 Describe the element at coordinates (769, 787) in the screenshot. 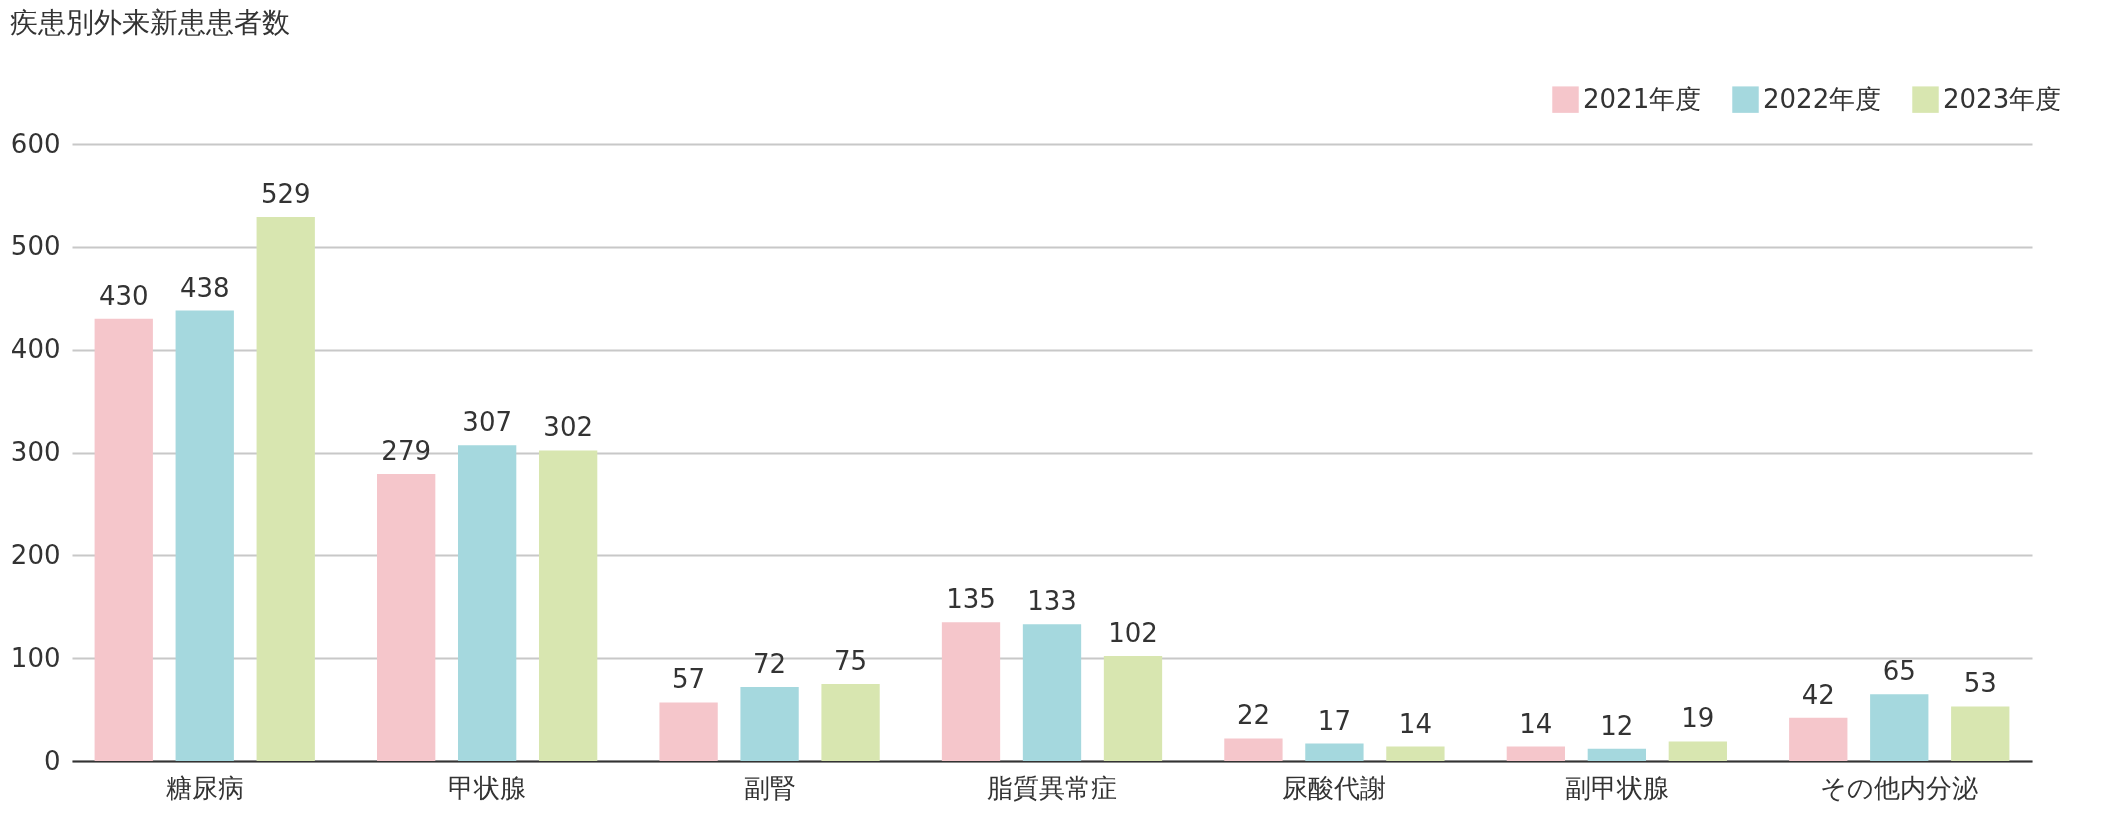

I see `x-tick-label: 副腎` at that location.